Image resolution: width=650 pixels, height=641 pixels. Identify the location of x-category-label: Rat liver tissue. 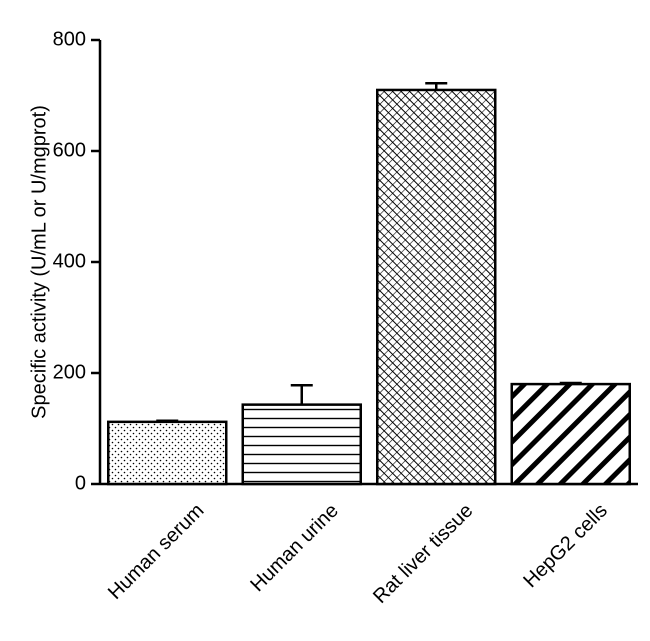
(423, 554).